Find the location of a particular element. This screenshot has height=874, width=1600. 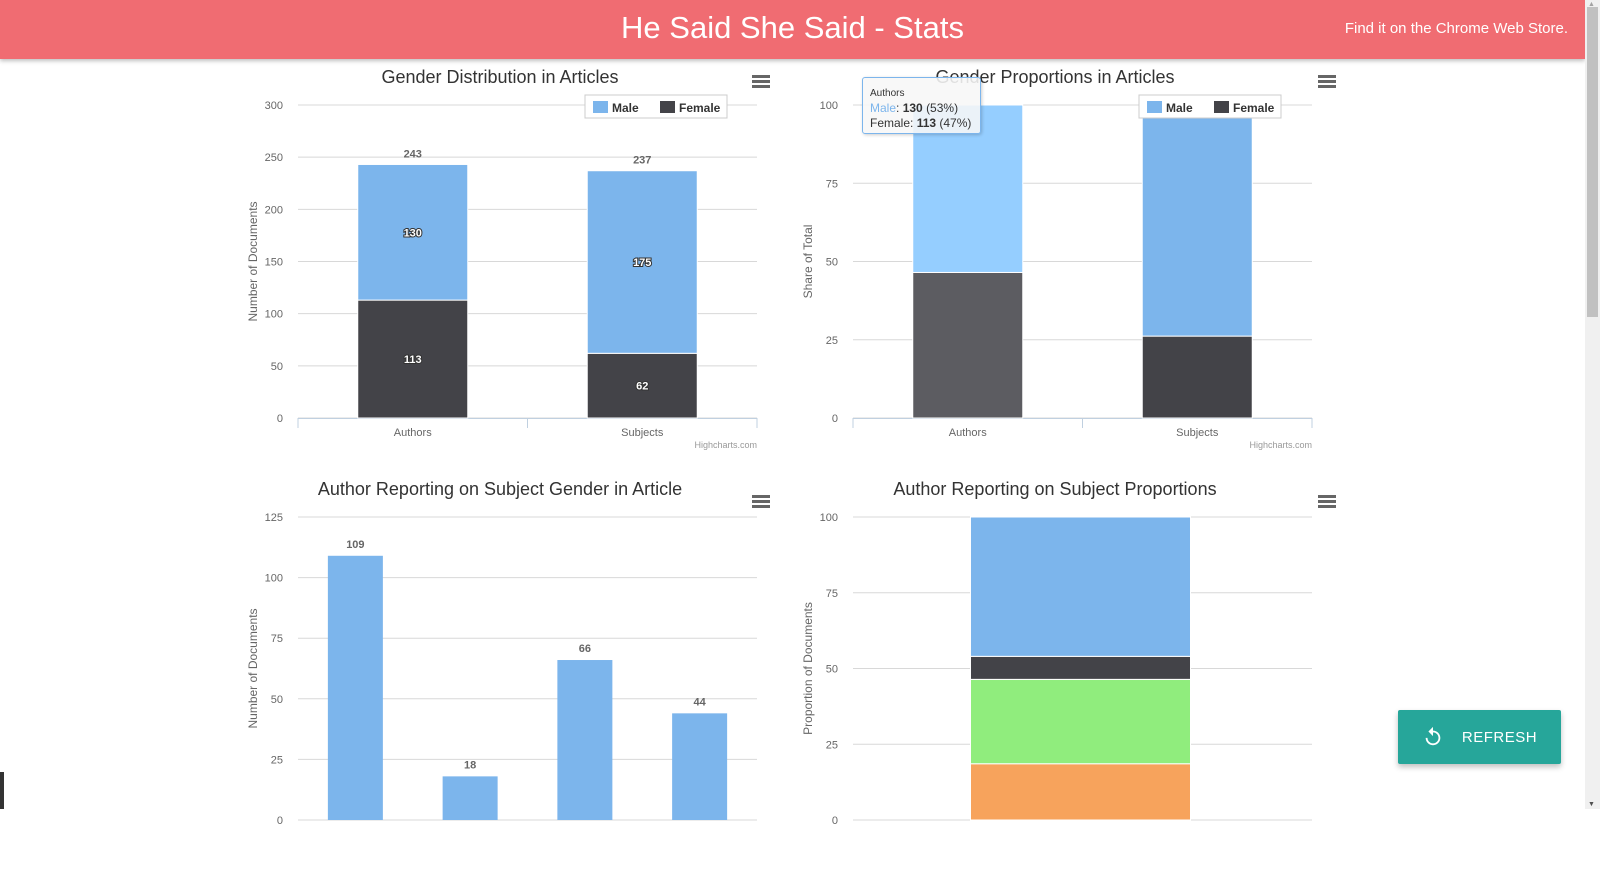

refresh-button: REFRESH is located at coordinates (1479, 737).